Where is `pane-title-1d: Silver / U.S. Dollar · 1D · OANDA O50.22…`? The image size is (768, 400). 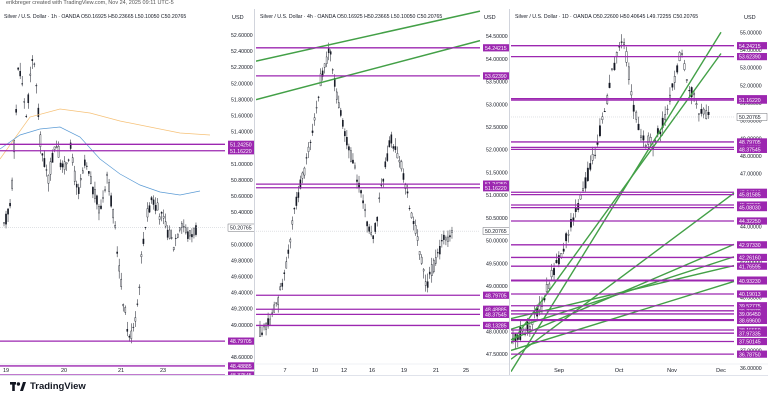 pane-title-1d: Silver / U.S. Dollar · 1D · OANDA O50.22… is located at coordinates (607, 17).